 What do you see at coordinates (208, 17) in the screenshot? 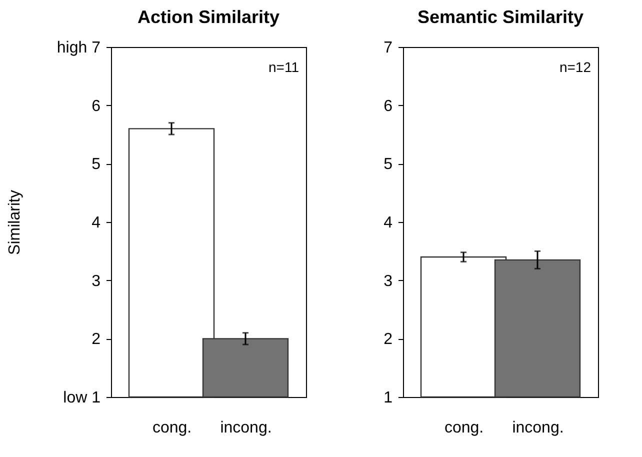
I see `chart-title: Action Similarity` at bounding box center [208, 17].